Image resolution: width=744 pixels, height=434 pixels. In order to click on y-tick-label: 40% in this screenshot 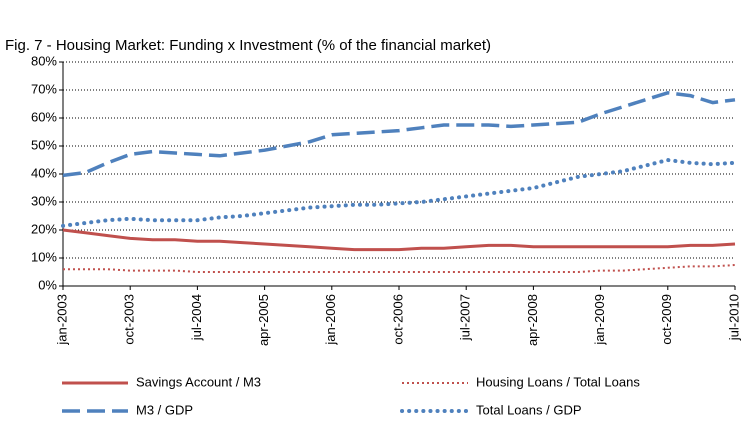, I will do `click(44, 172)`.